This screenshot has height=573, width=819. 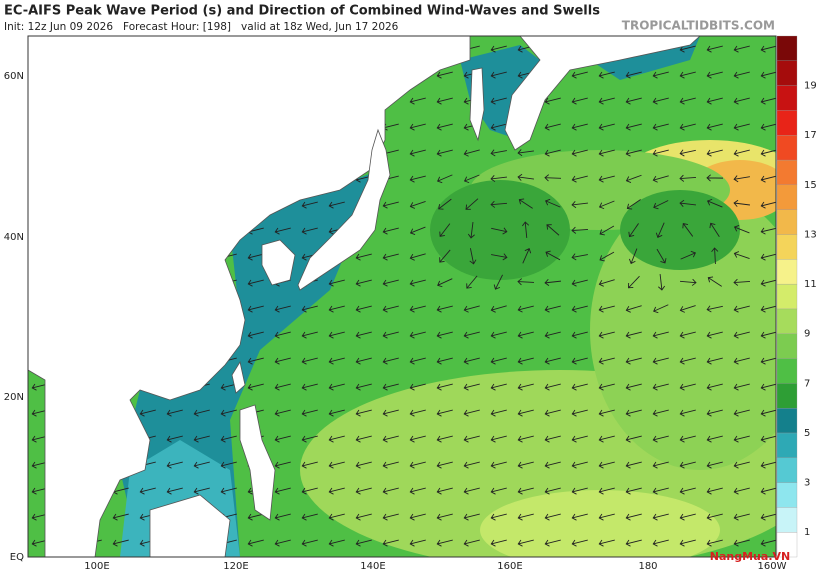 What do you see at coordinates (810, 284) in the screenshot?
I see `colorbar-label: 11` at bounding box center [810, 284].